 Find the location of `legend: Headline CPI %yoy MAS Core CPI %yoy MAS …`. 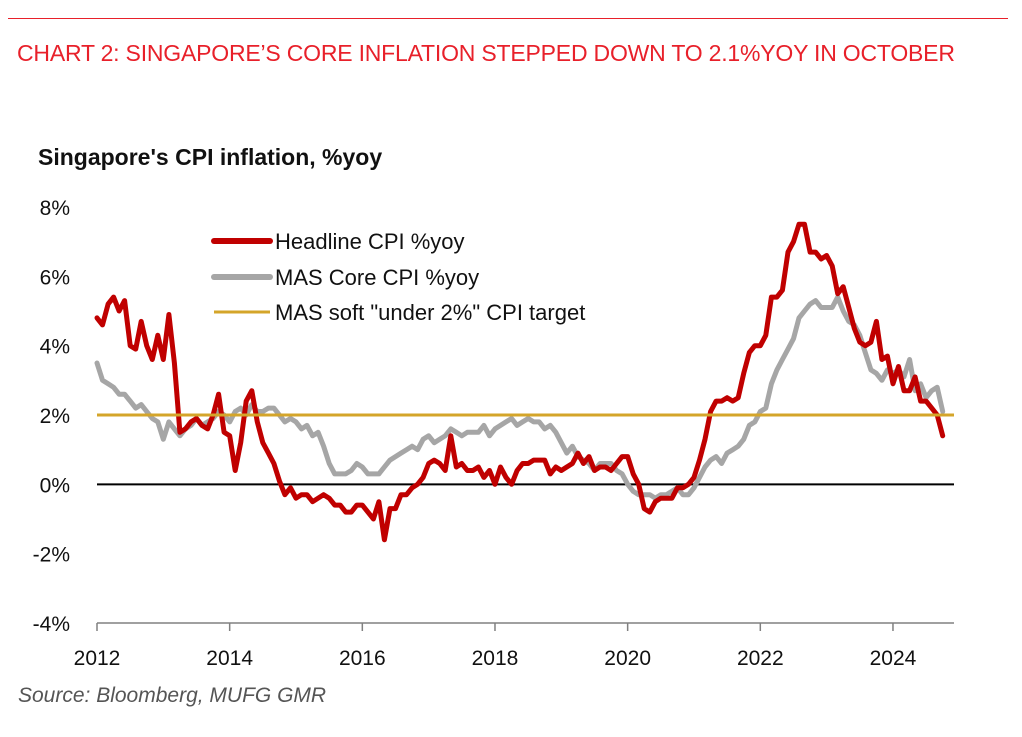

legend: Headline CPI %yoy MAS Core CPI %yoy MAS … is located at coordinates (398, 277).